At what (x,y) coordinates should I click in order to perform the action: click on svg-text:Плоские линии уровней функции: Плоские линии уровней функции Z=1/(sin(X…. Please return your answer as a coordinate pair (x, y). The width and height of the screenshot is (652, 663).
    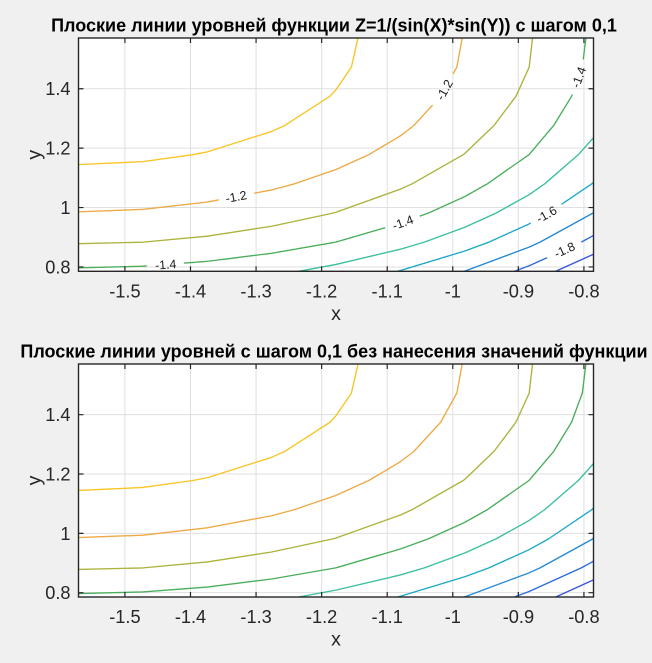
    Looking at the image, I should click on (334, 25).